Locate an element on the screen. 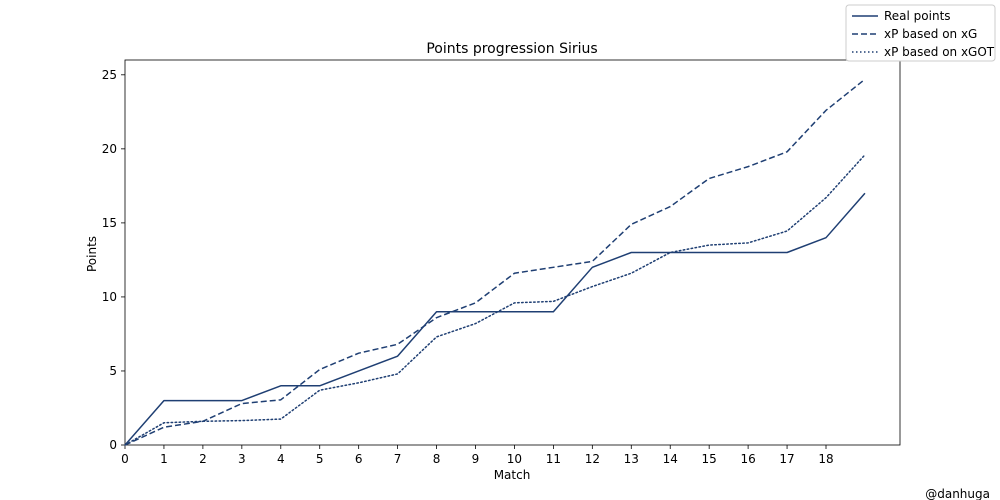 The height and width of the screenshot is (500, 1000). x-axis-label: Match is located at coordinates (512, 475).